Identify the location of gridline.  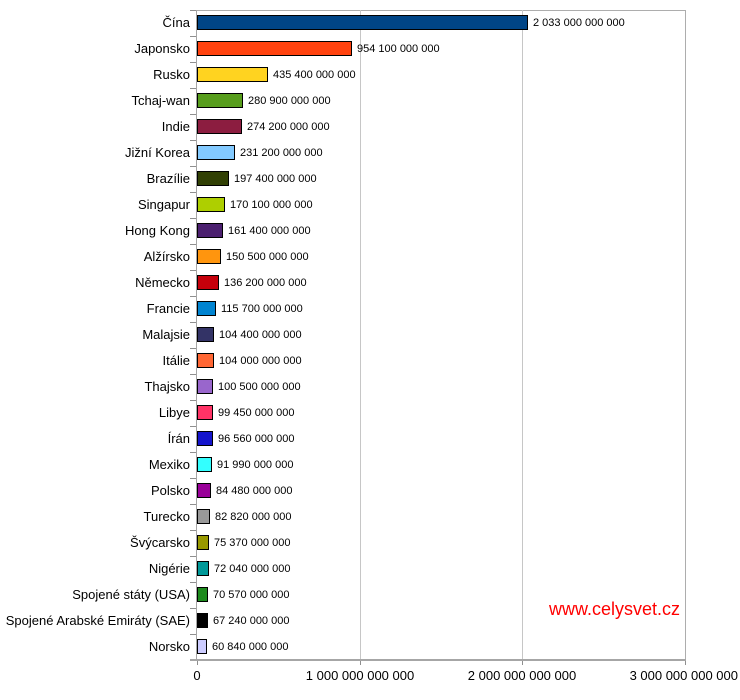
(360, 335).